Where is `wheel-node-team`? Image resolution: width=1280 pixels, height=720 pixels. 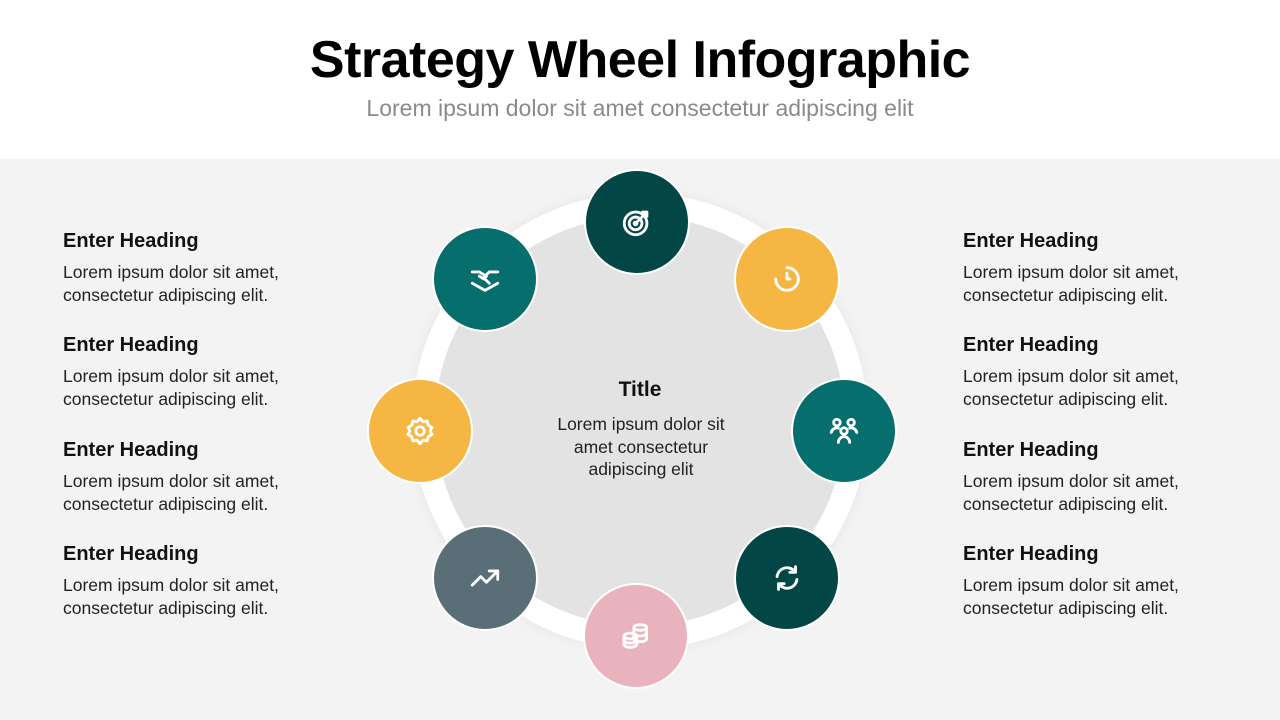
wheel-node-team is located at coordinates (844, 431).